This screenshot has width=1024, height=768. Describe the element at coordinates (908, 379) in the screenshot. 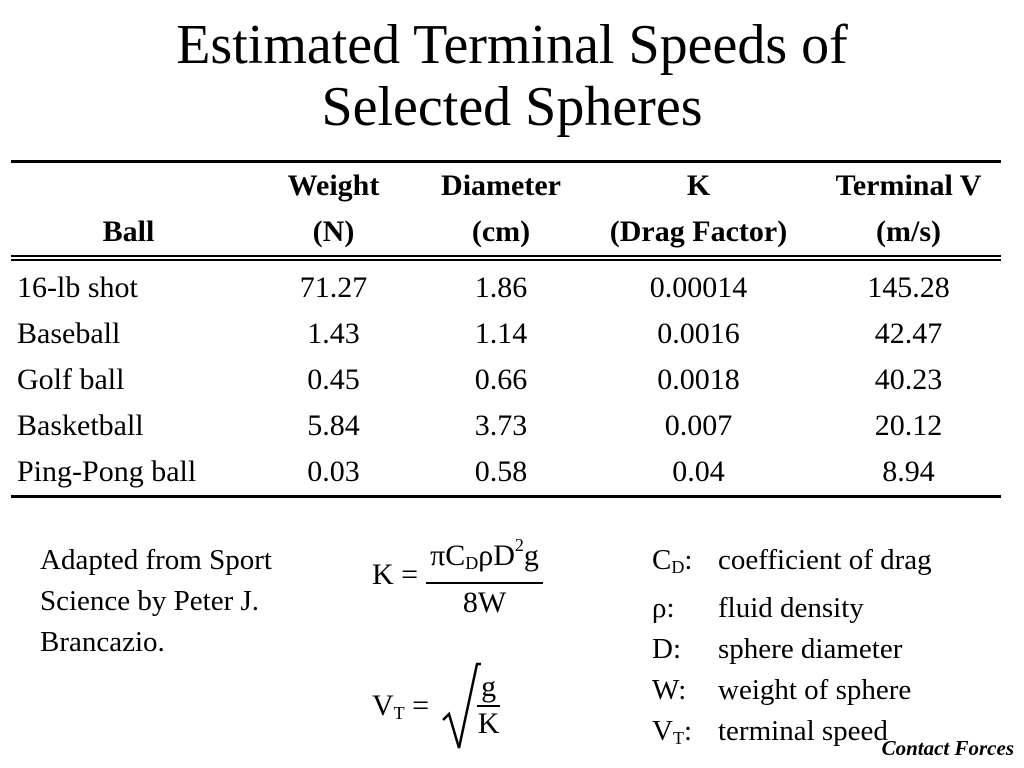

I see `cell-vt: 40.23` at that location.